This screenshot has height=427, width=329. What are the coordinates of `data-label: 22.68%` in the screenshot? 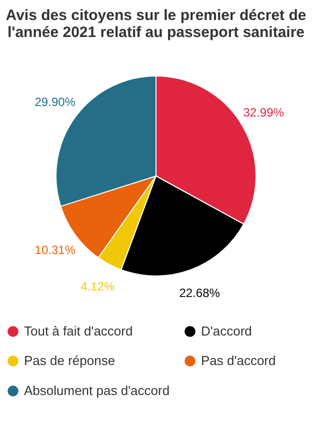 It's located at (199, 293).